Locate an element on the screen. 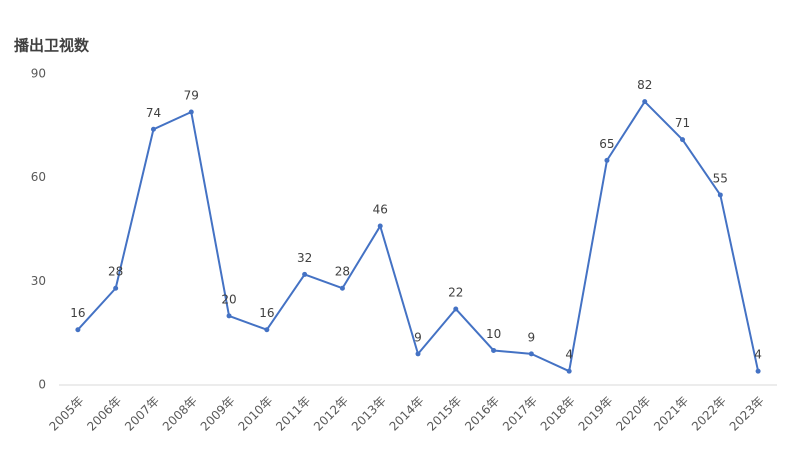  data-label: 46 is located at coordinates (380, 210).